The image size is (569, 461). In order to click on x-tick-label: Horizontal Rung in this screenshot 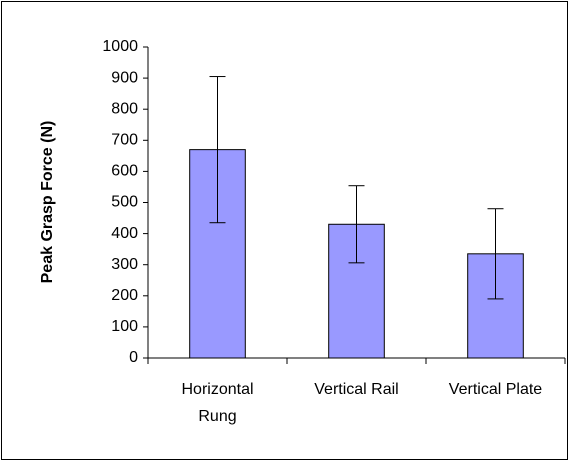, I will do `click(217, 403)`.